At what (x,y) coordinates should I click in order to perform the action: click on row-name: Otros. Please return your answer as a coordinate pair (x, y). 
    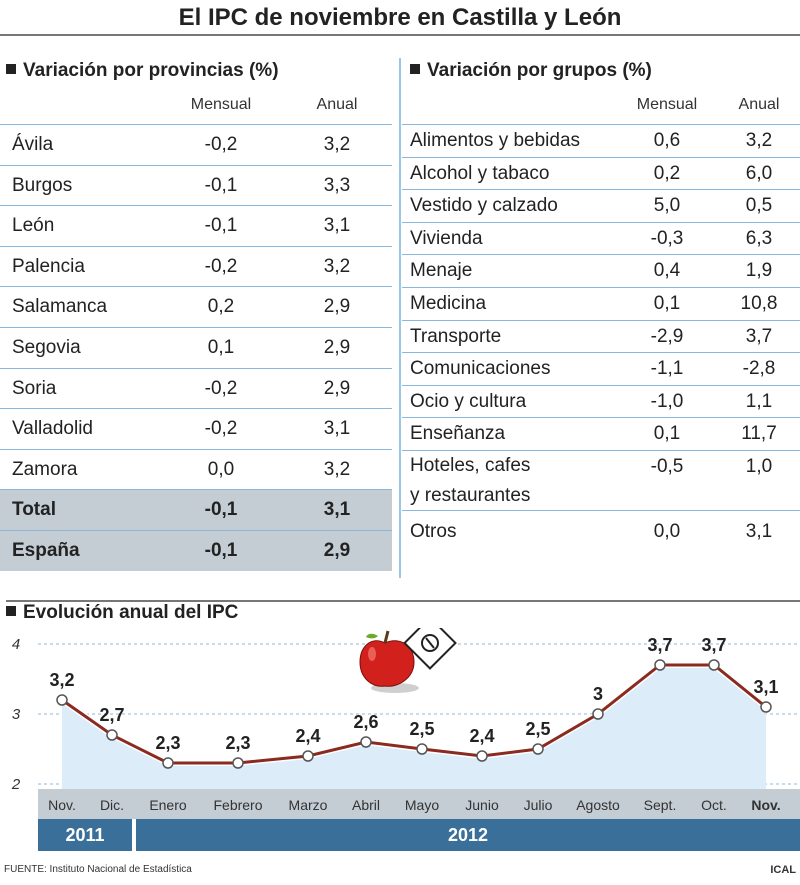
    Looking at the image, I should click on (433, 531).